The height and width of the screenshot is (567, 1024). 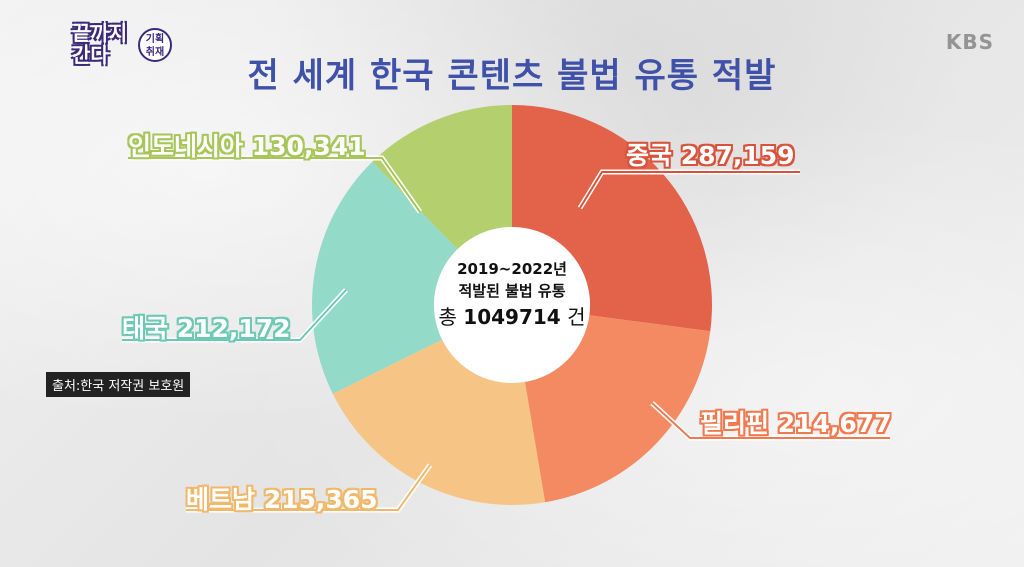 I want to click on broadcaster-watermark: KBS, so click(x=969, y=42).